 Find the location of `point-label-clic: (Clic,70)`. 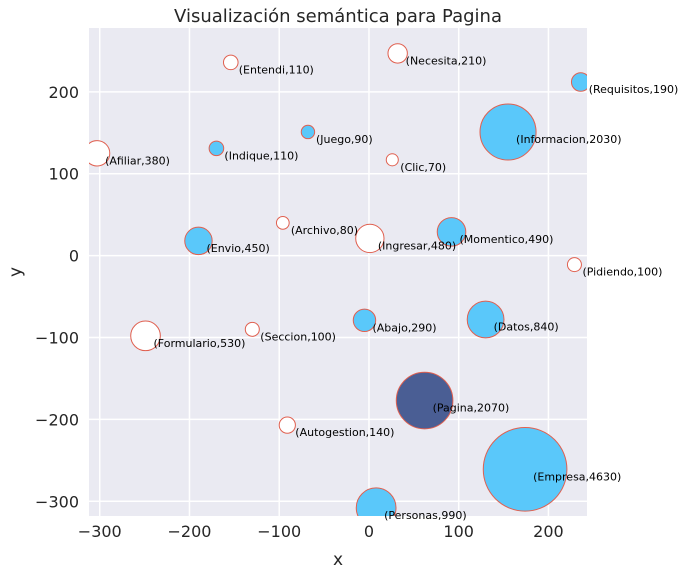

point-label-clic: (Clic,70) is located at coordinates (423, 167).